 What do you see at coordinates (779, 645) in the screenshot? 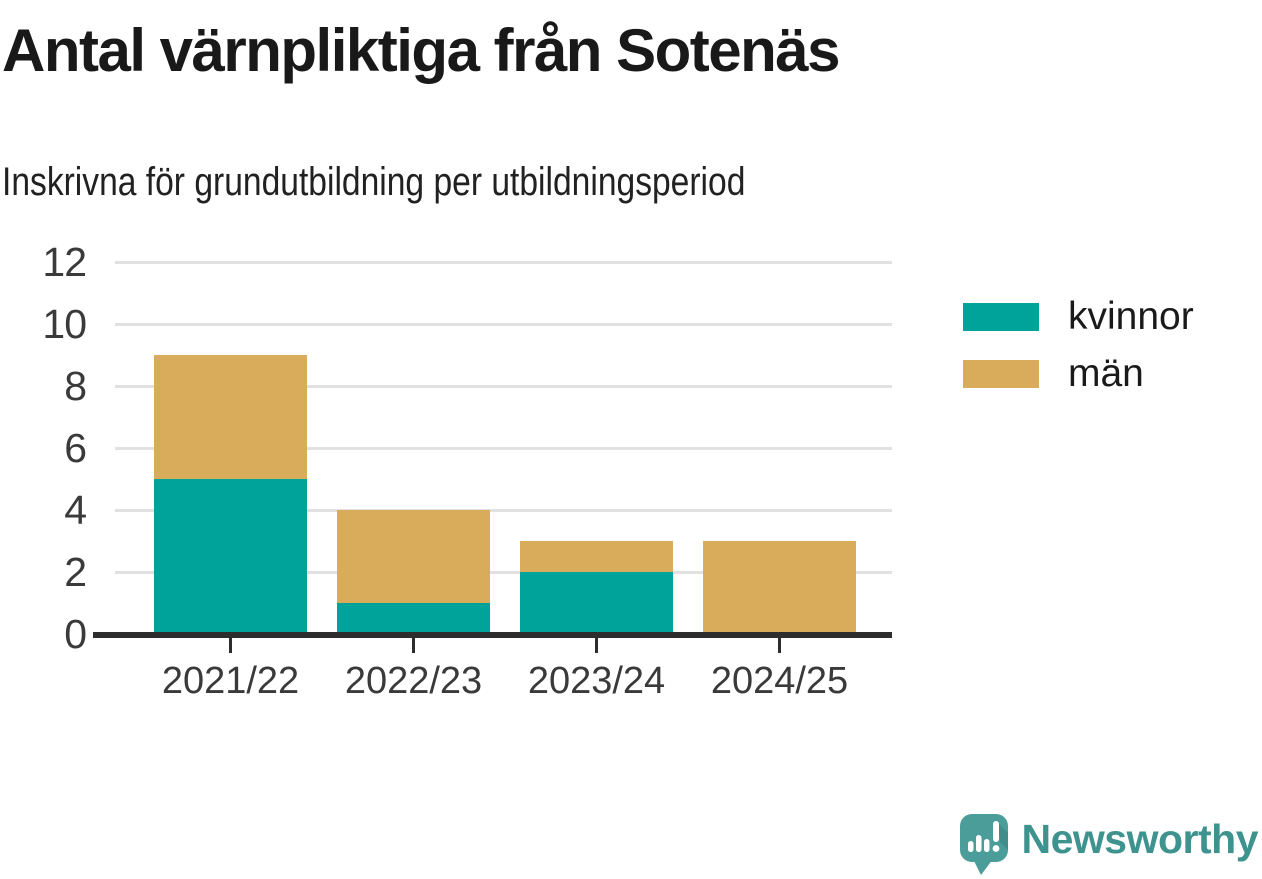
I see `x-tick-2024/25` at bounding box center [779, 645].